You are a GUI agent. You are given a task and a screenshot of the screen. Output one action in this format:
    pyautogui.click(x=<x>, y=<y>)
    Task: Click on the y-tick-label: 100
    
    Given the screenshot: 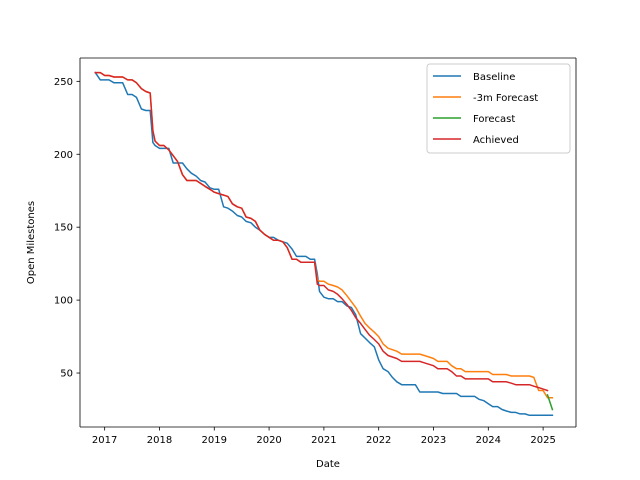 What is the action you would take?
    pyautogui.click(x=63, y=301)
    